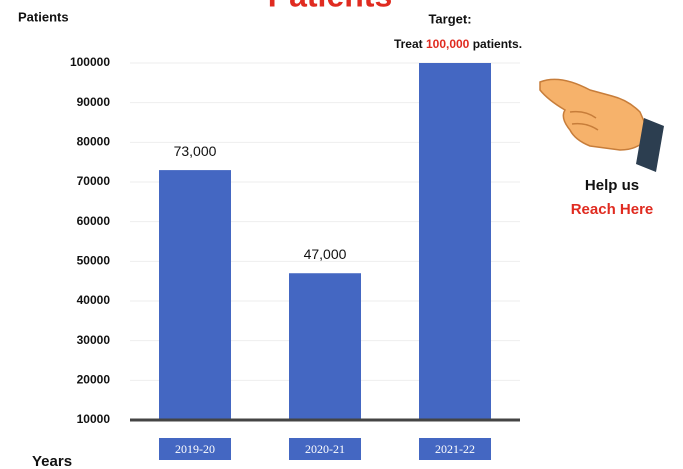 Image resolution: width=683 pixels, height=469 pixels. Describe the element at coordinates (43, 16) in the screenshot. I see `y-axis-label: Patients` at that location.